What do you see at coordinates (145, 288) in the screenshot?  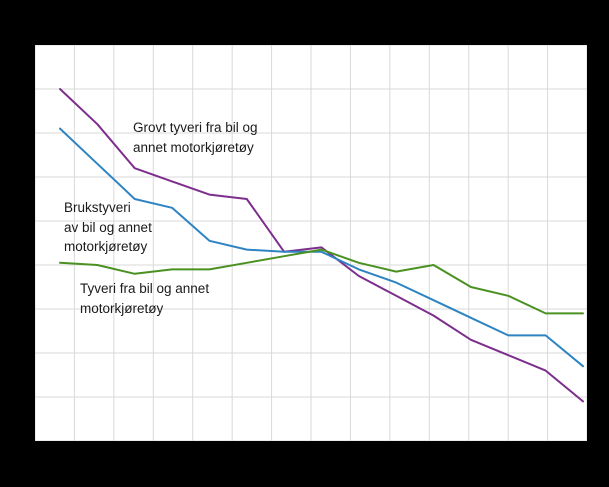 I see `series-label-line: Tyveri fra bil og annet` at bounding box center [145, 288].